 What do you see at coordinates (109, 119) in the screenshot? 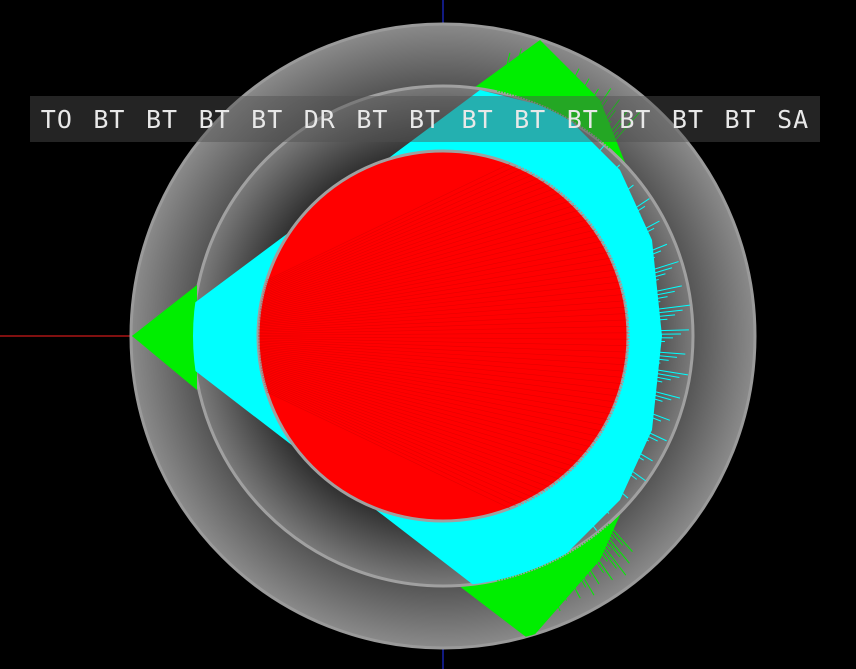
I see `history-step-1: BT` at bounding box center [109, 119].